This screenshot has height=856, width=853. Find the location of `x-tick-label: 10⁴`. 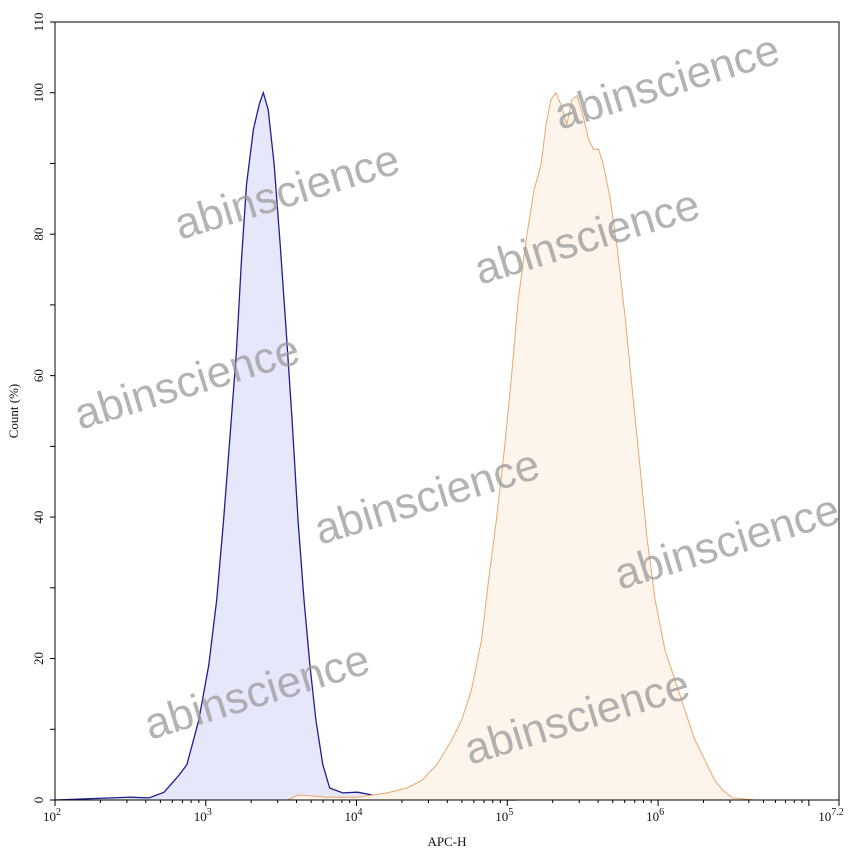

x-tick-label: 10⁴ is located at coordinates (354, 815).